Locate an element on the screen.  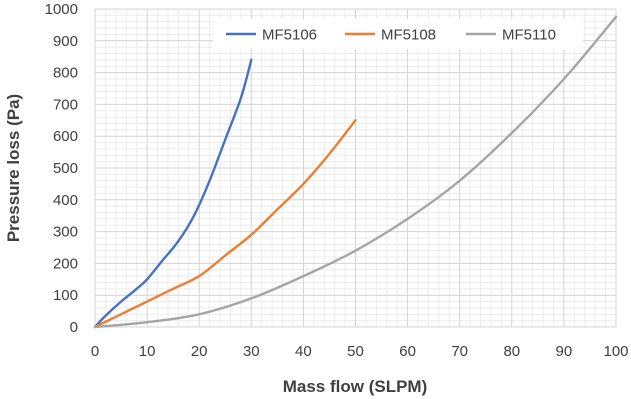
x-tick-label: 50 is located at coordinates (355, 351).